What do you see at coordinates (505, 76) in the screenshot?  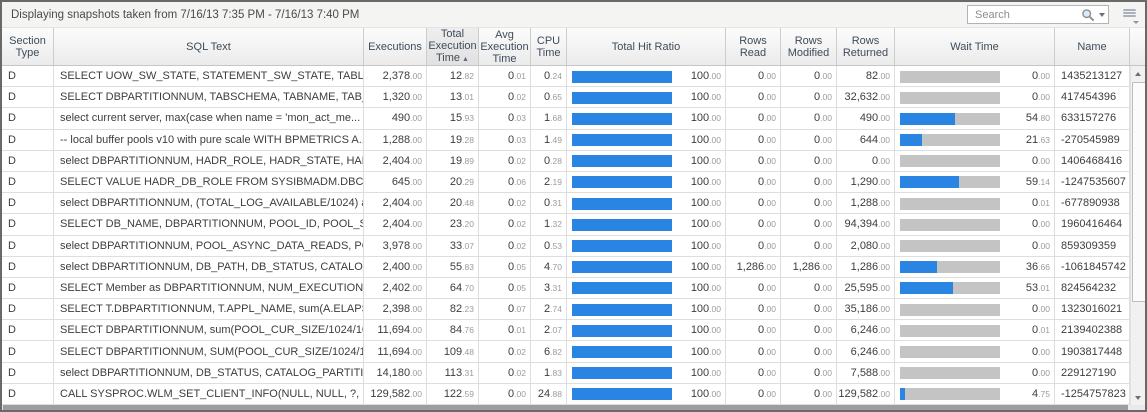 I see `cell-avg-execution-time: 0.01` at bounding box center [505, 76].